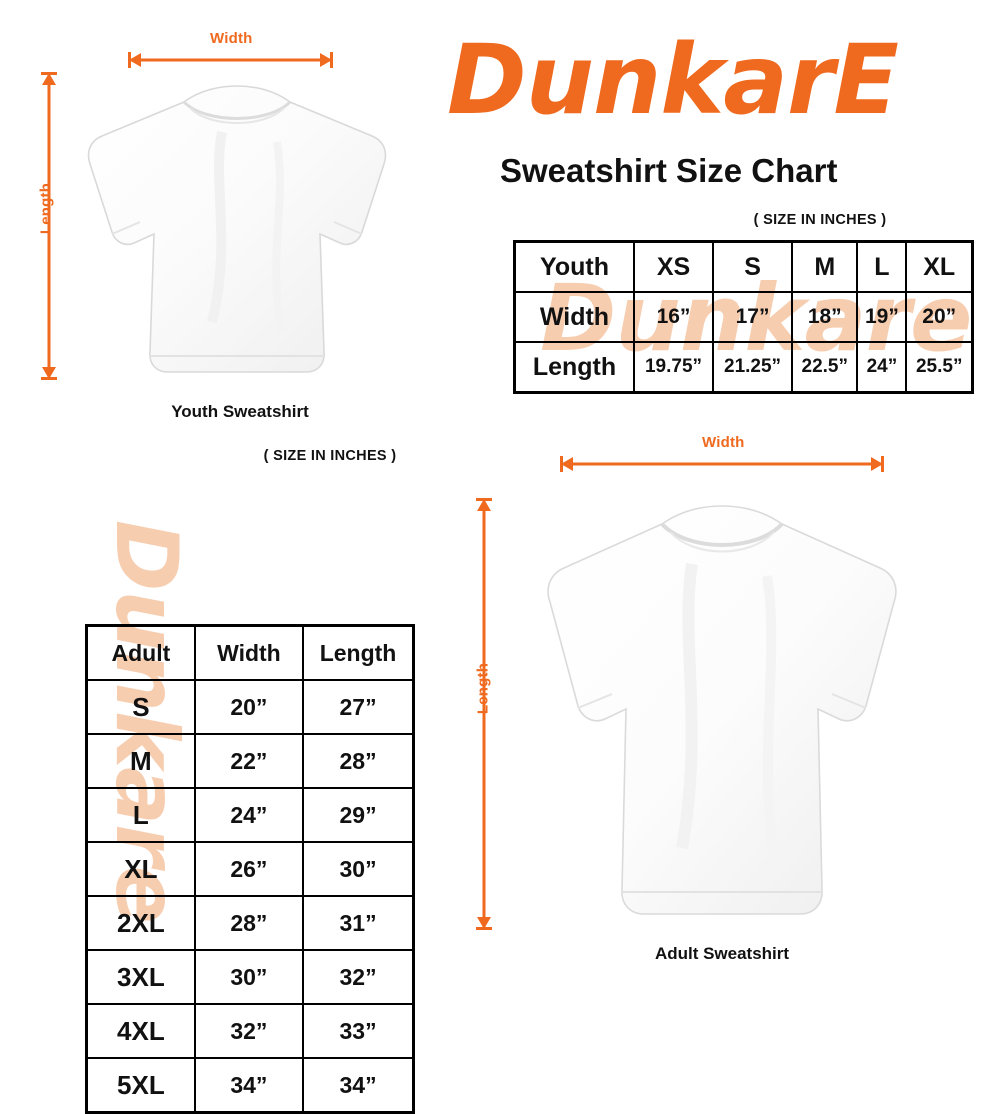 This screenshot has height=1114, width=1000. What do you see at coordinates (140, 815) in the screenshot?
I see `adult-size-l: L` at bounding box center [140, 815].